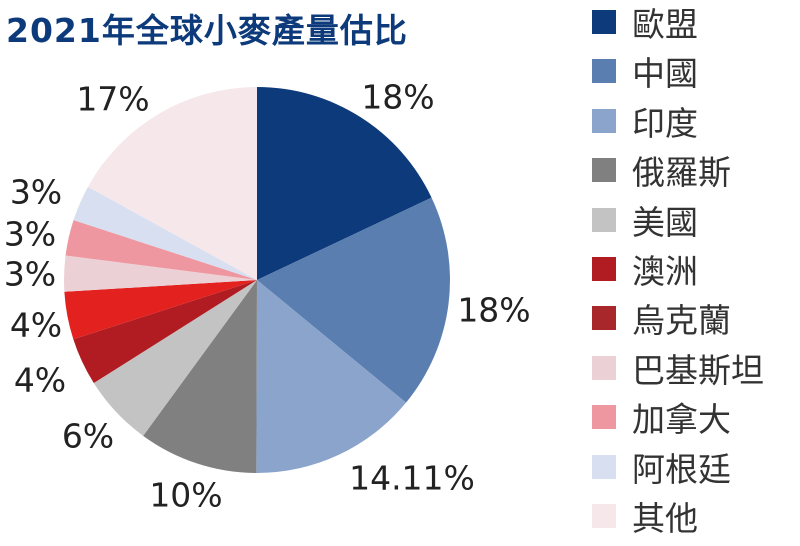  Describe the element at coordinates (665, 222) in the screenshot. I see `legend-label: 美國` at that location.